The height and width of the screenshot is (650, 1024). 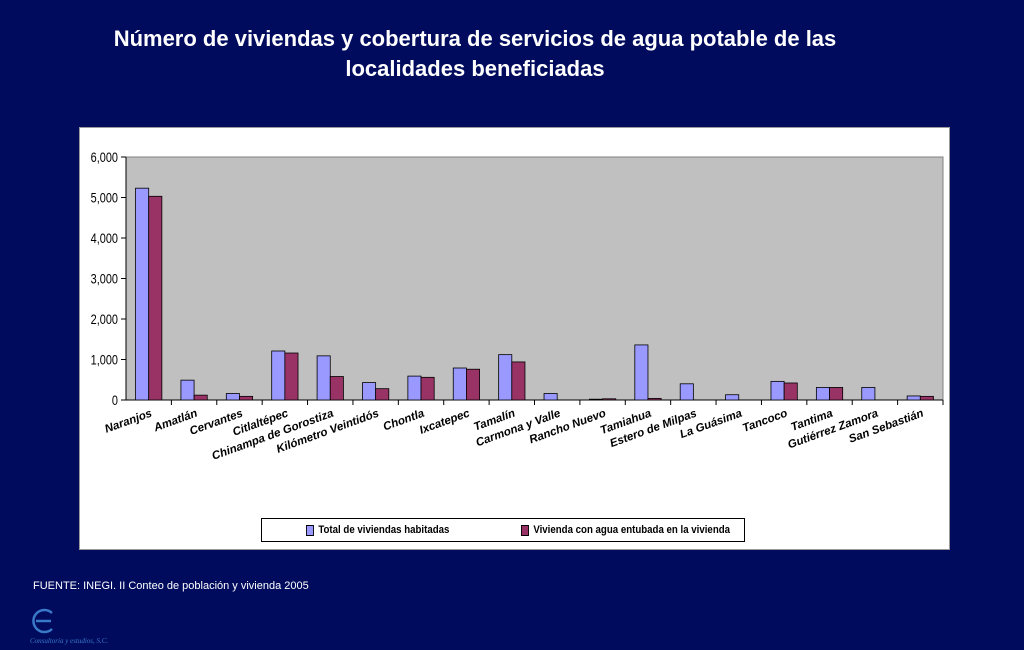 I want to click on title-line-2: localidades beneficiadas, so click(x=475, y=68).